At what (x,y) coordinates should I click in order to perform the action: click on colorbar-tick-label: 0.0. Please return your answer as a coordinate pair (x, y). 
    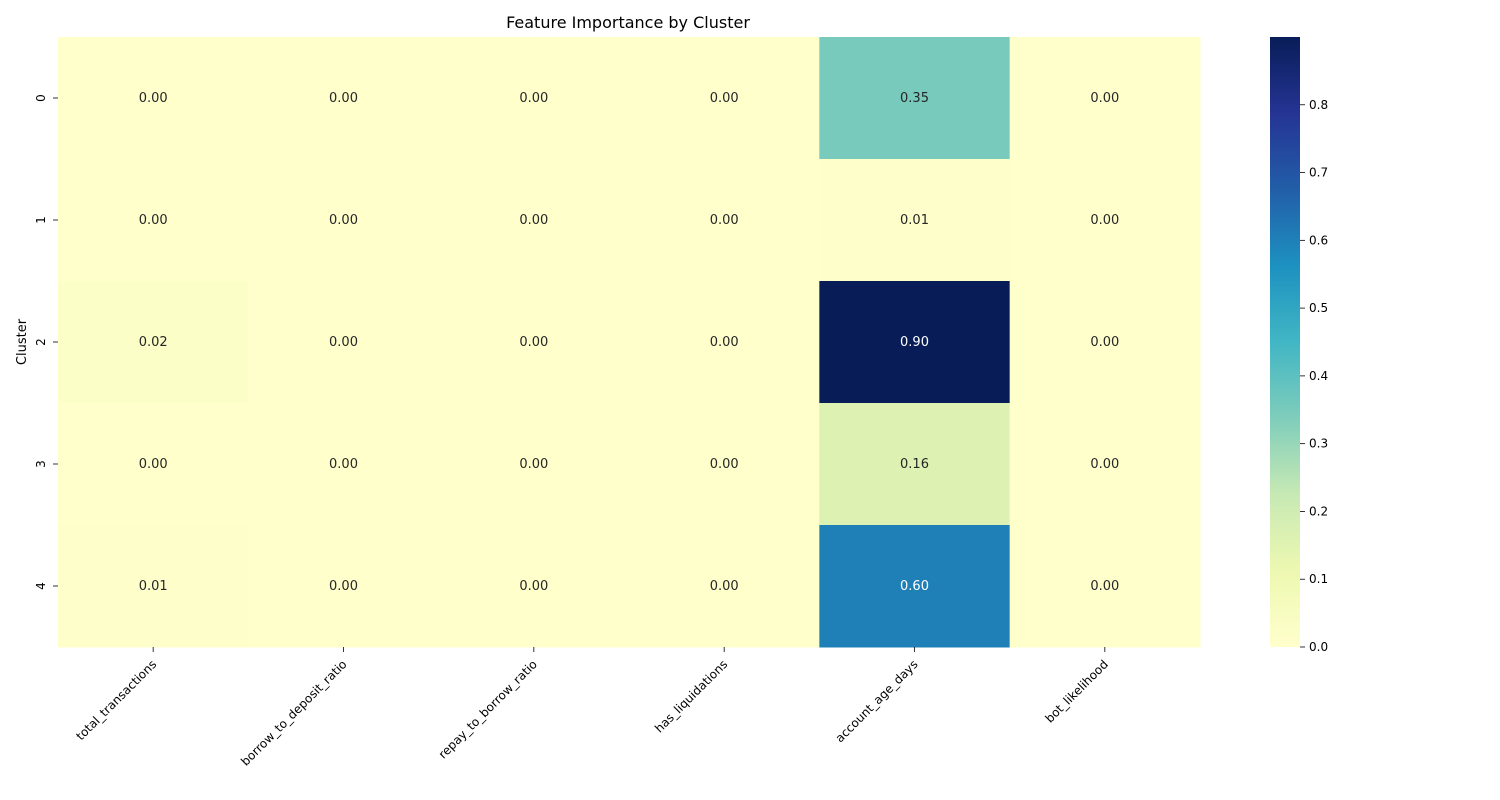
    Looking at the image, I should click on (1318, 647).